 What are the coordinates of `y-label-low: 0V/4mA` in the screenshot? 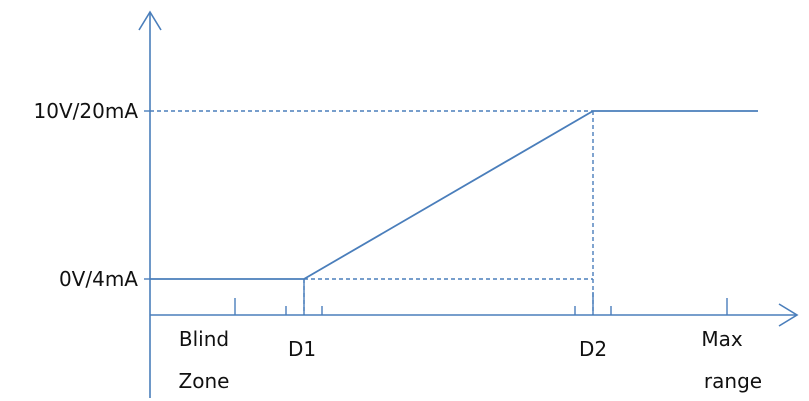 It's located at (98, 279).